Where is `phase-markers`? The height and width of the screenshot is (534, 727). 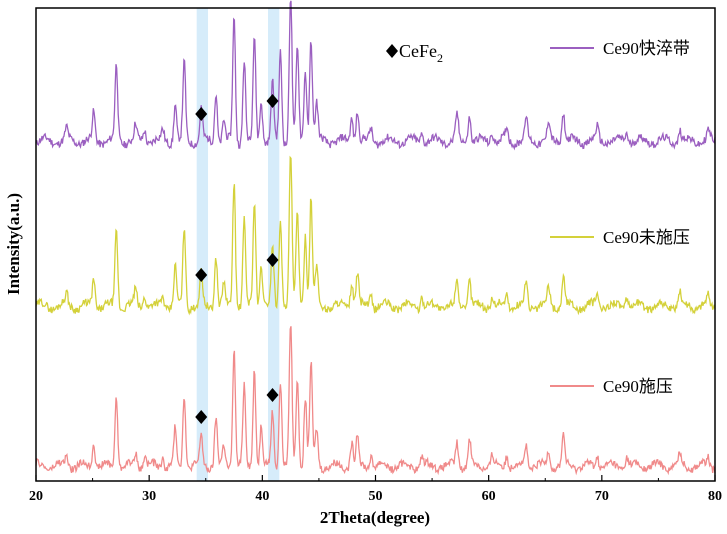 phase-markers is located at coordinates (237, 259).